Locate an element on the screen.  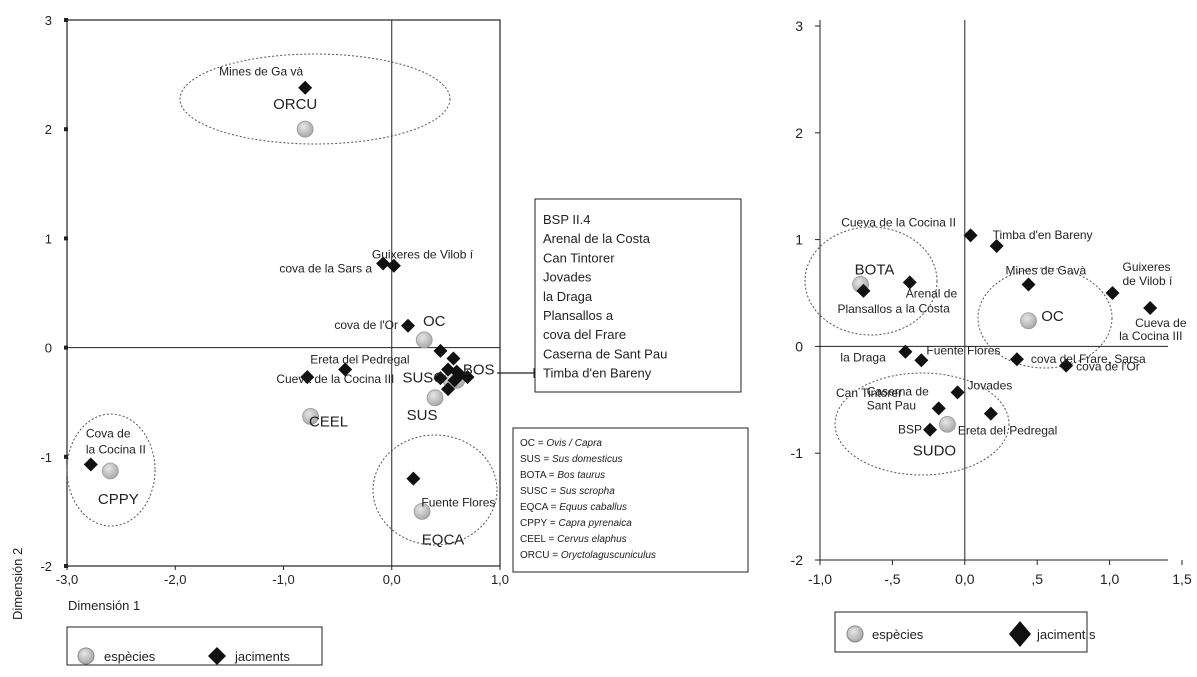
site-point-ereta-del-pedregal-right is located at coordinates (990, 413).